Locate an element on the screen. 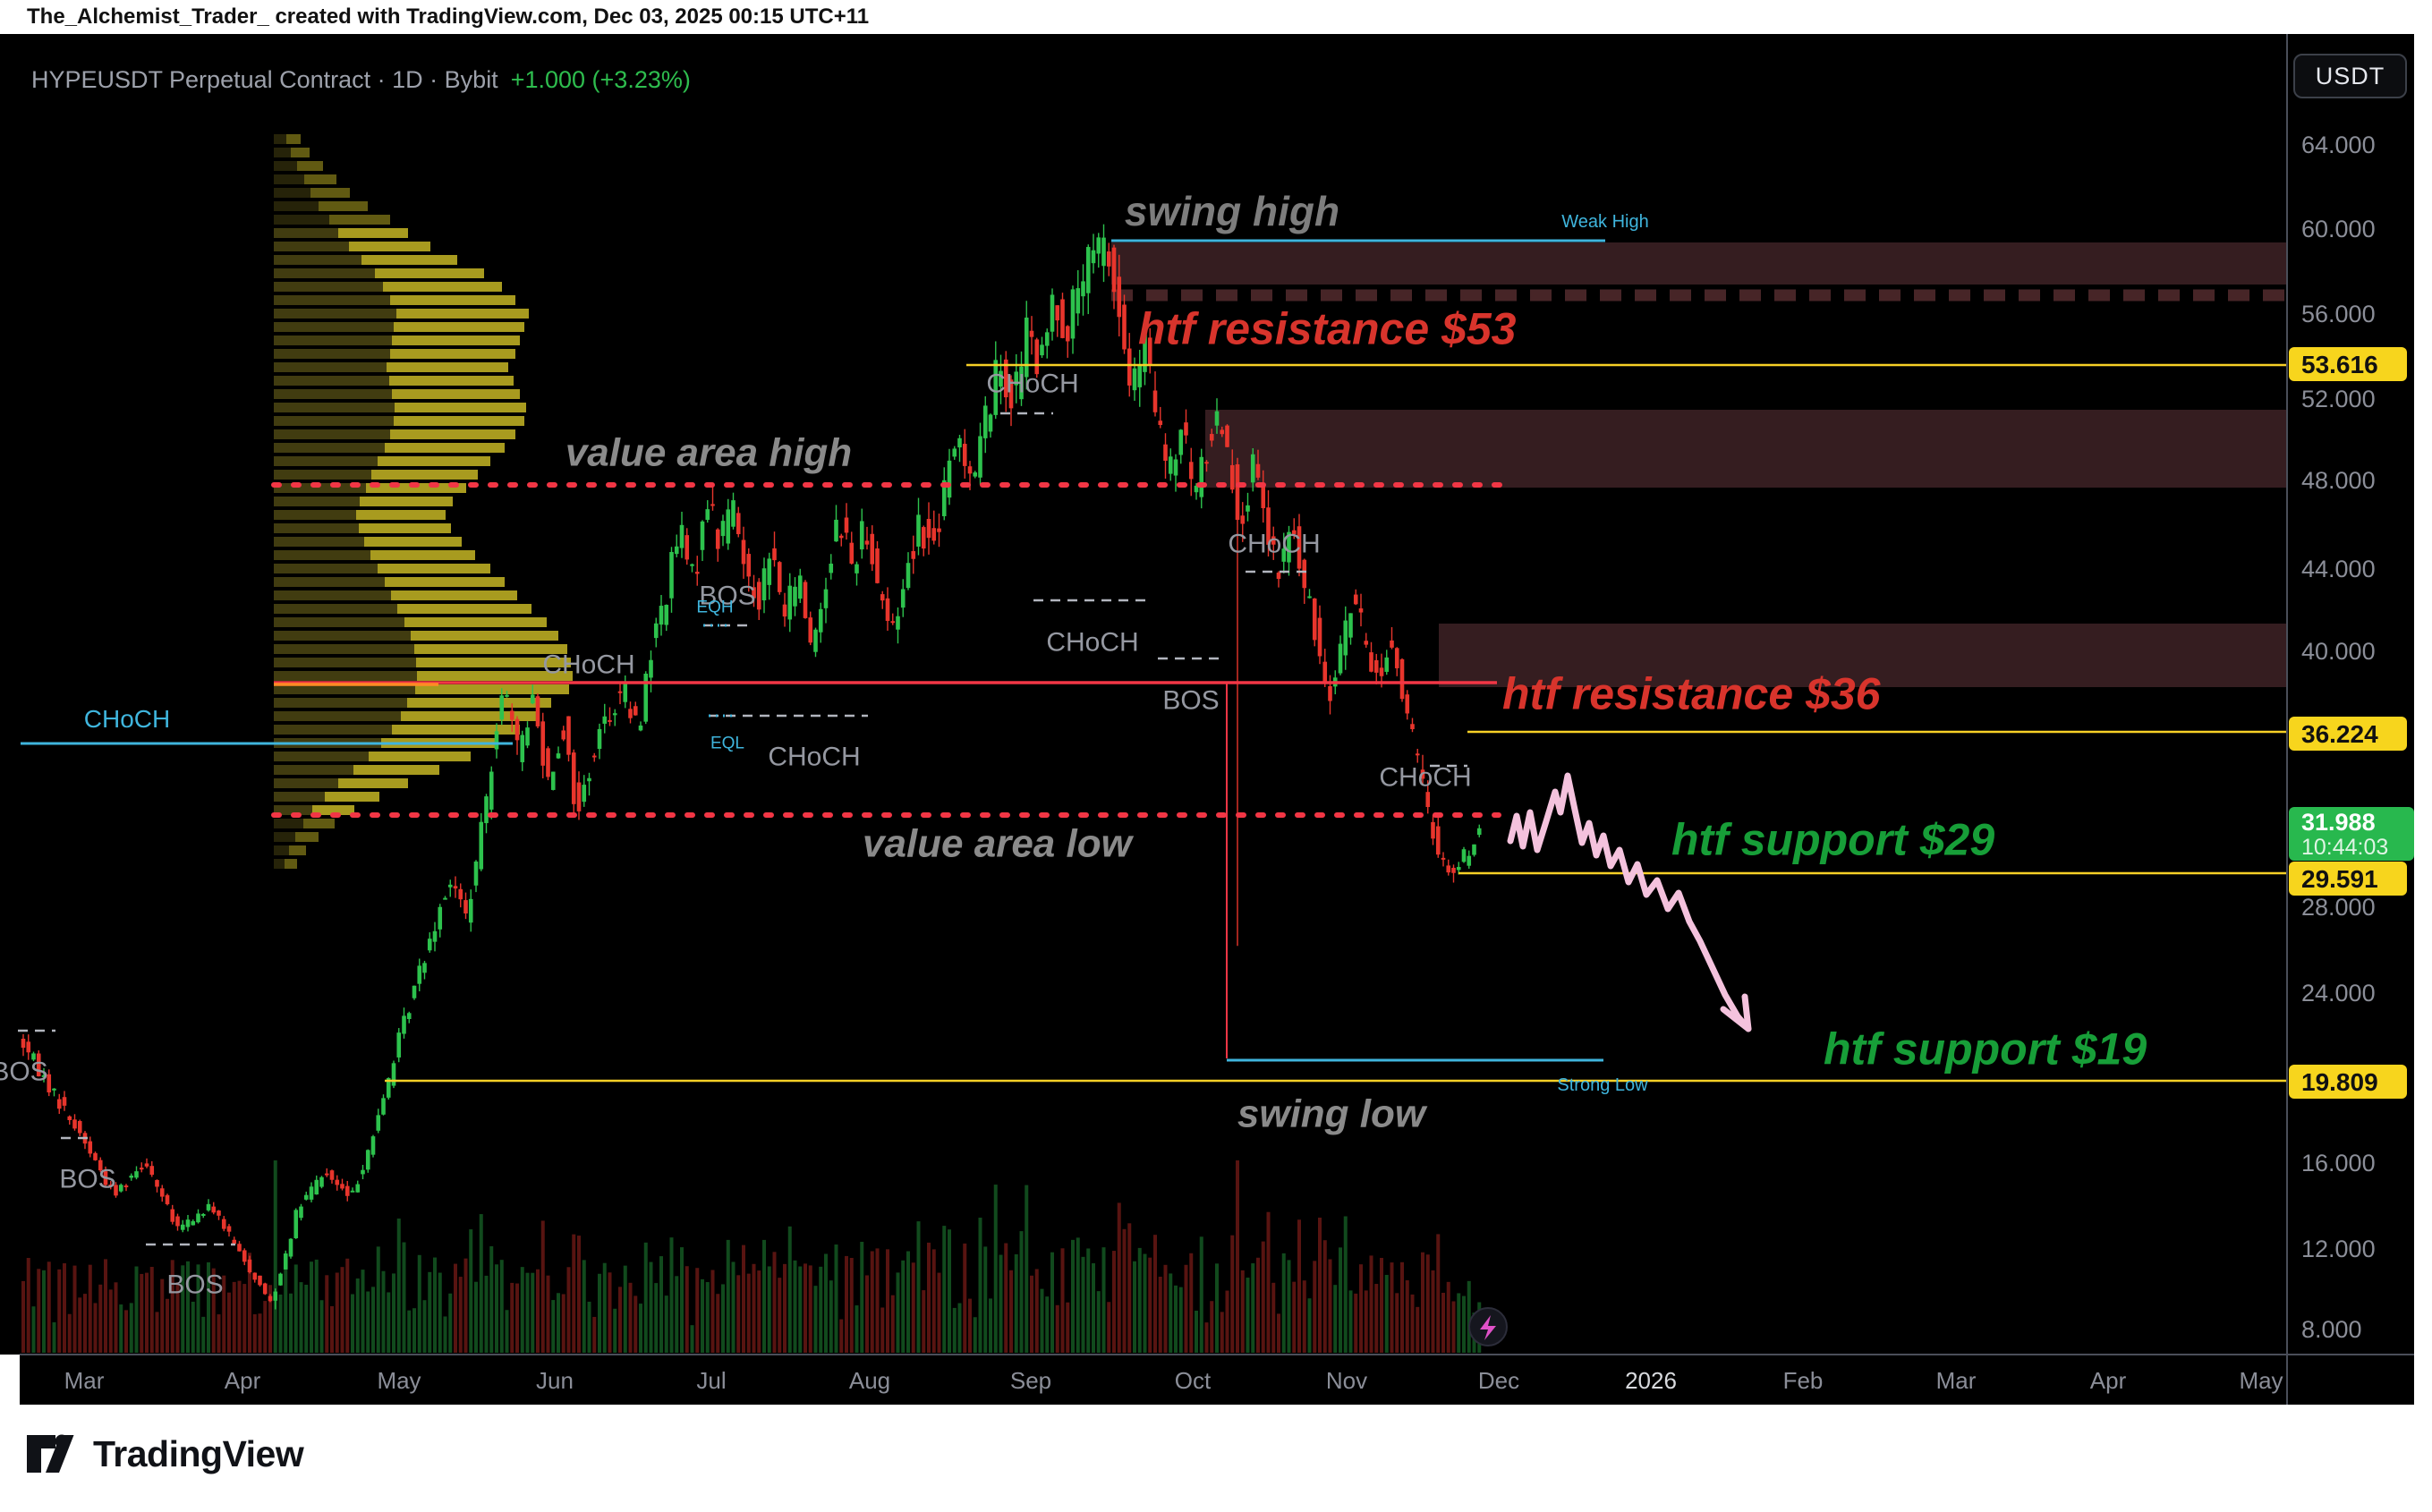 The image size is (2432, 1512). tradingview-logo: TradingView is located at coordinates (165, 1454).